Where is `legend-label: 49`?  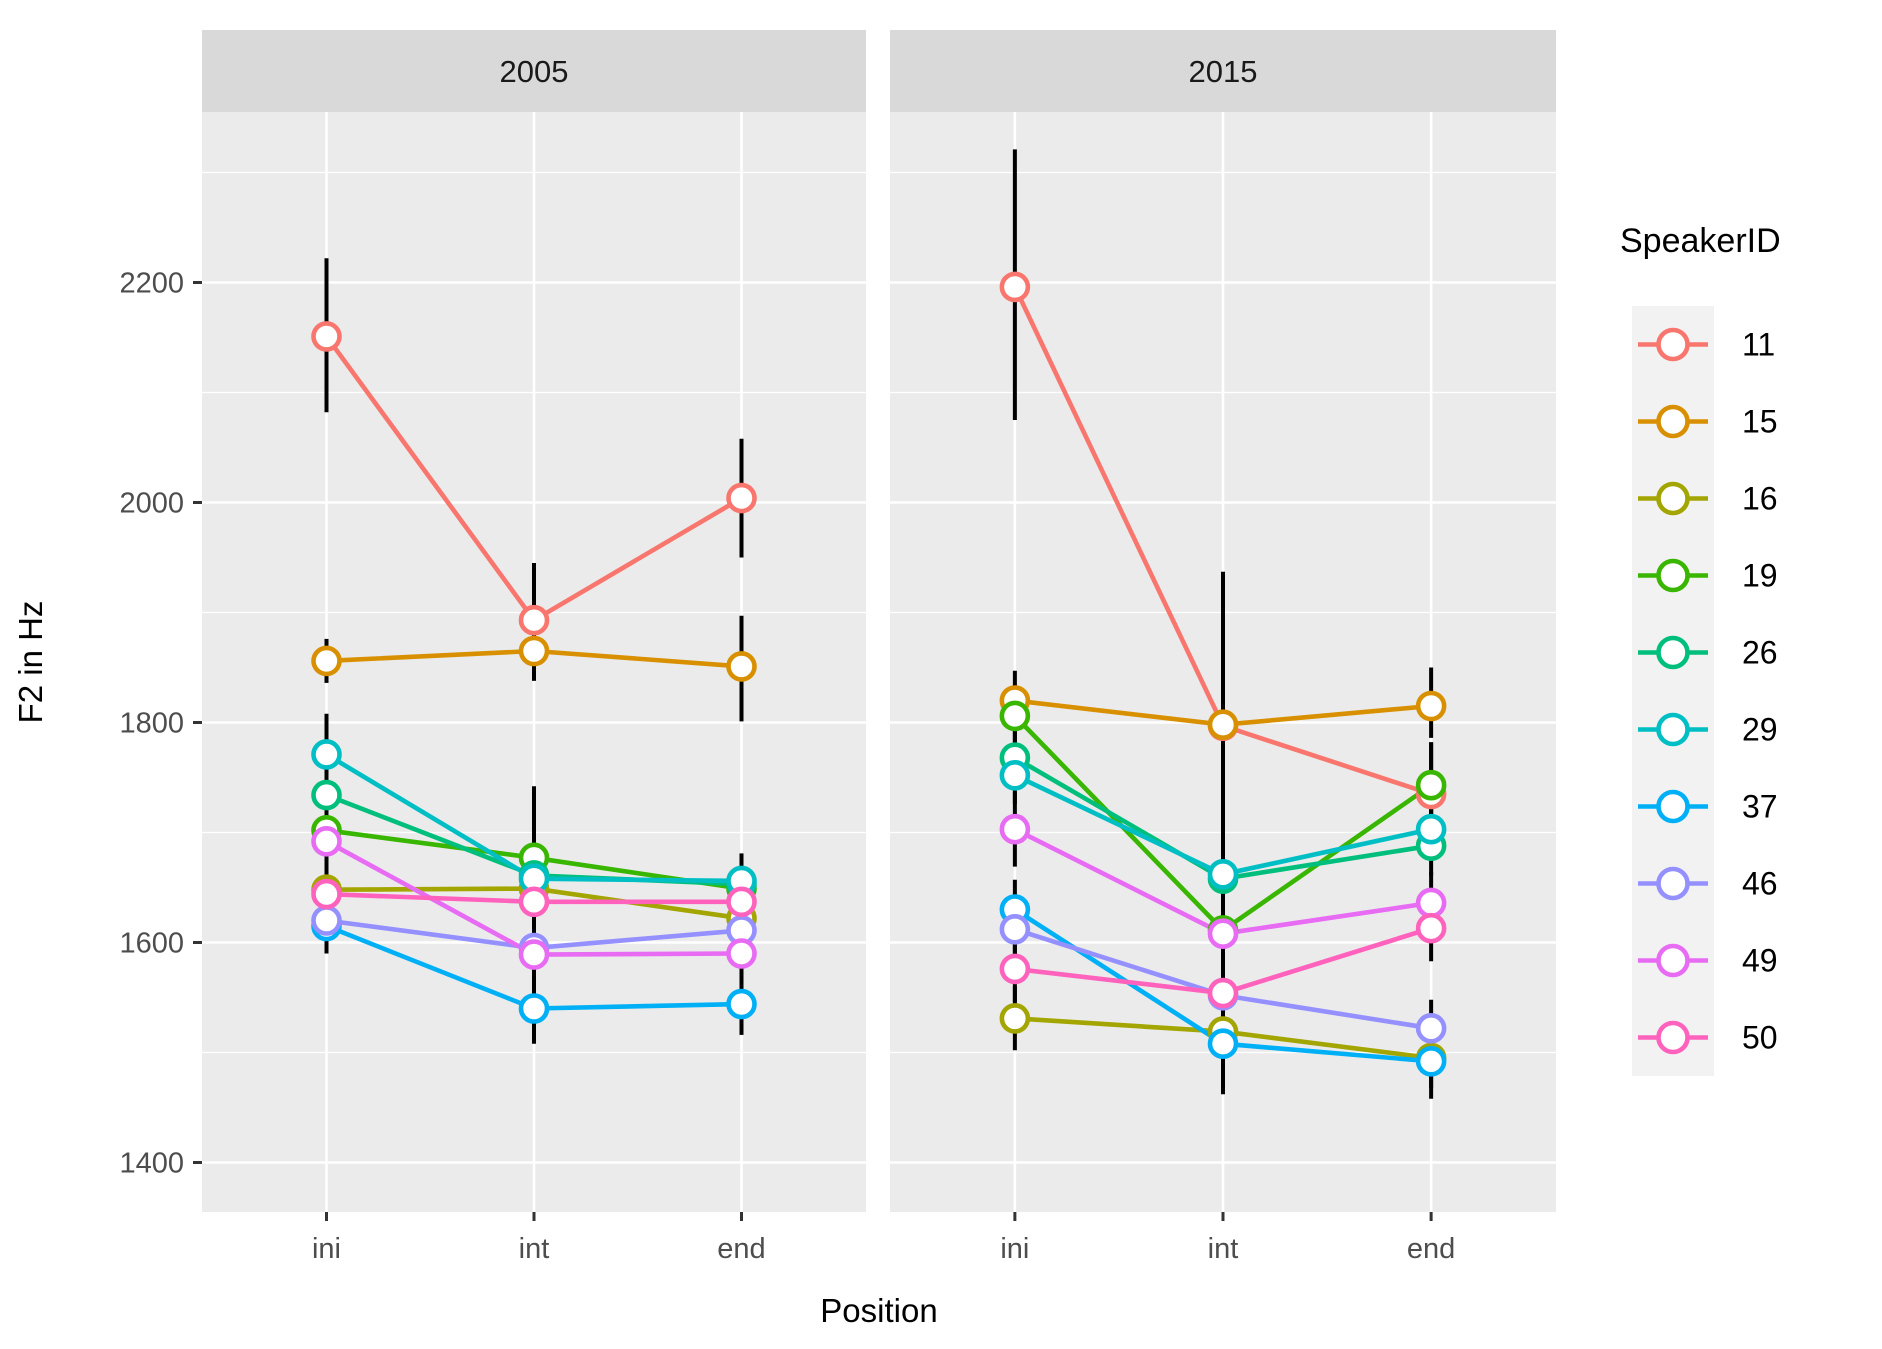 legend-label: 49 is located at coordinates (1760, 961).